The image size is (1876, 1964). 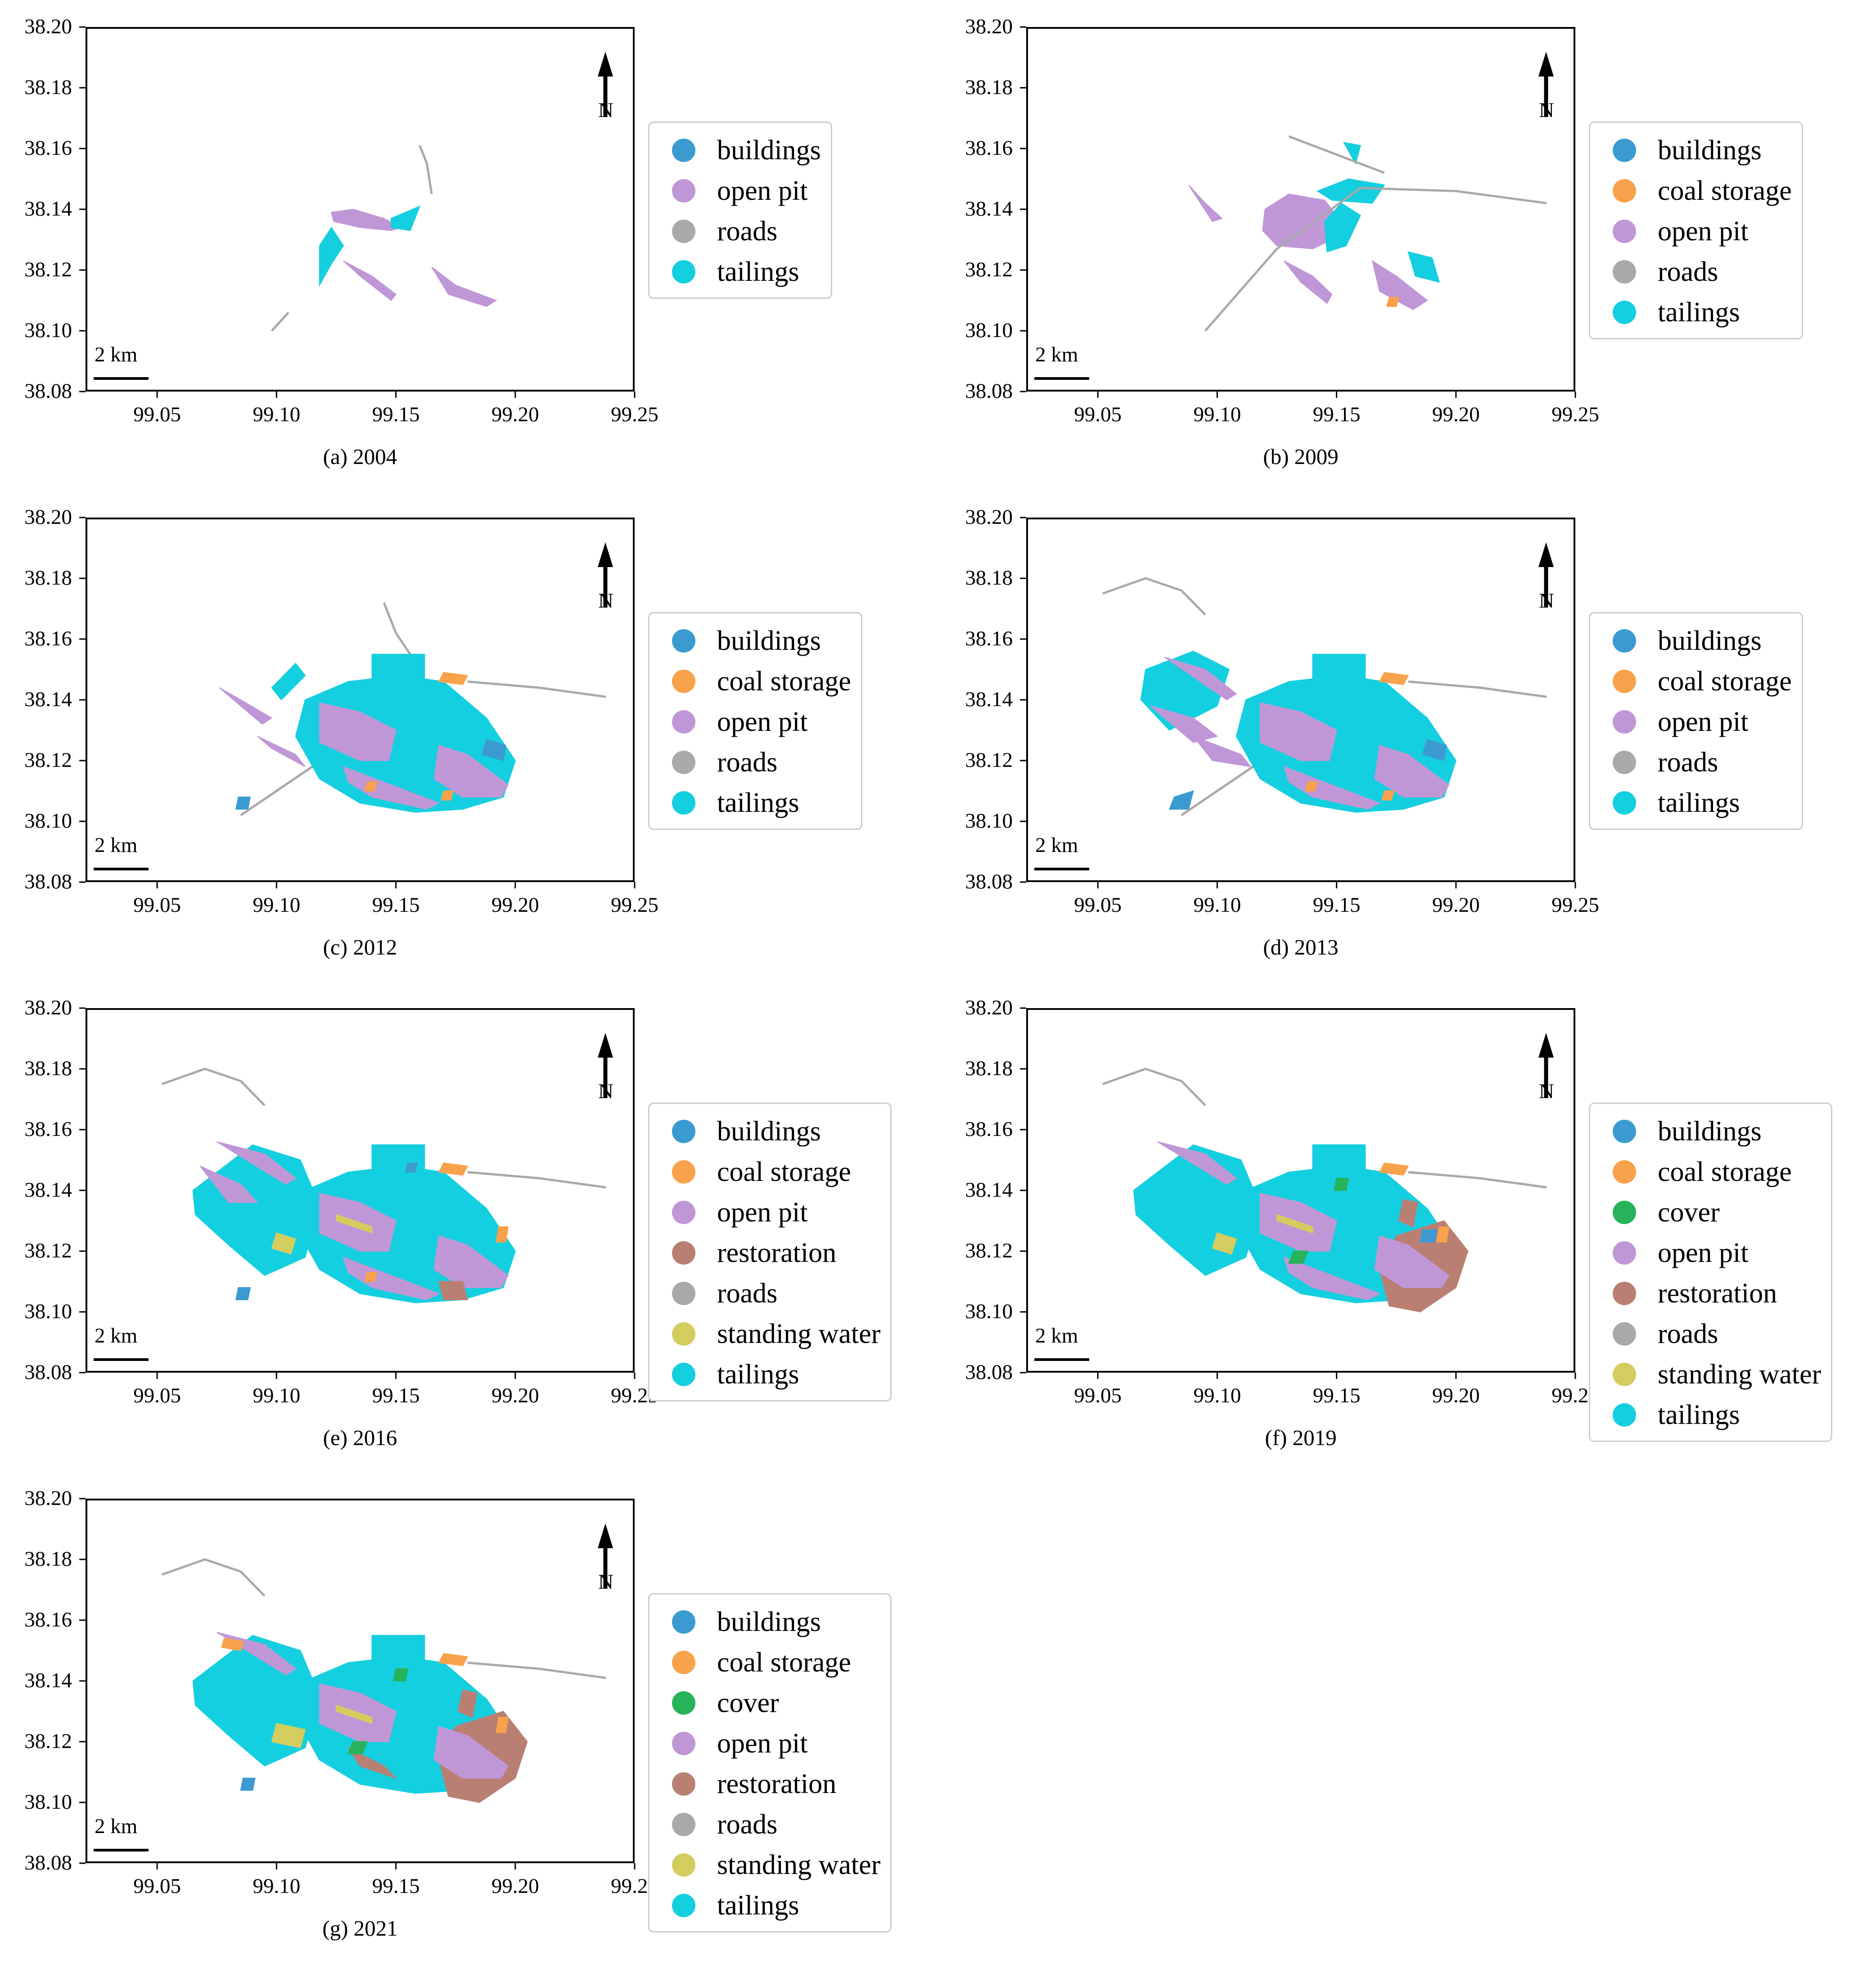 I want to click on legend-item: restoration, so click(x=776, y=1253).